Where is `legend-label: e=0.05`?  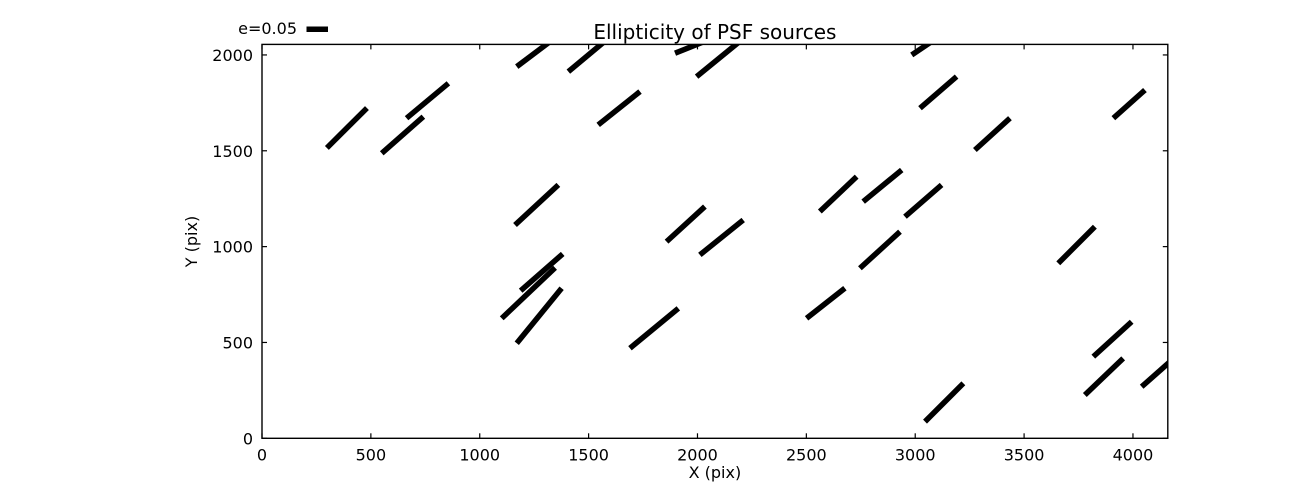
legend-label: e=0.05 is located at coordinates (267, 28).